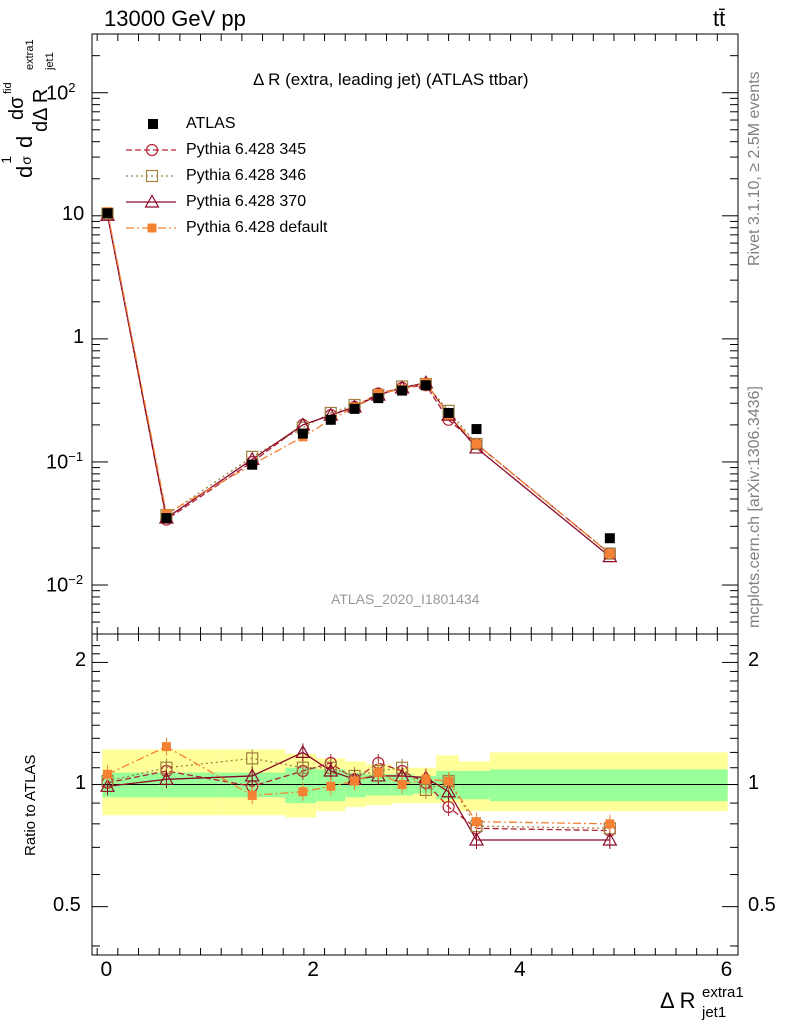 The height and width of the screenshot is (1024, 786). I want to click on y-tick-label: 10⁻¹, so click(65, 461).